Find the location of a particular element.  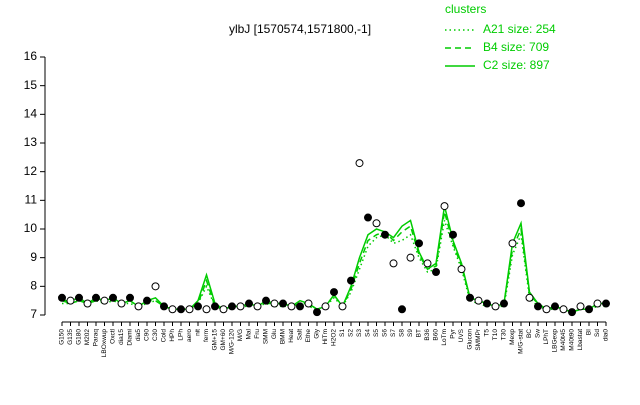

x-tick-label: C90 is located at coordinates (147, 335).